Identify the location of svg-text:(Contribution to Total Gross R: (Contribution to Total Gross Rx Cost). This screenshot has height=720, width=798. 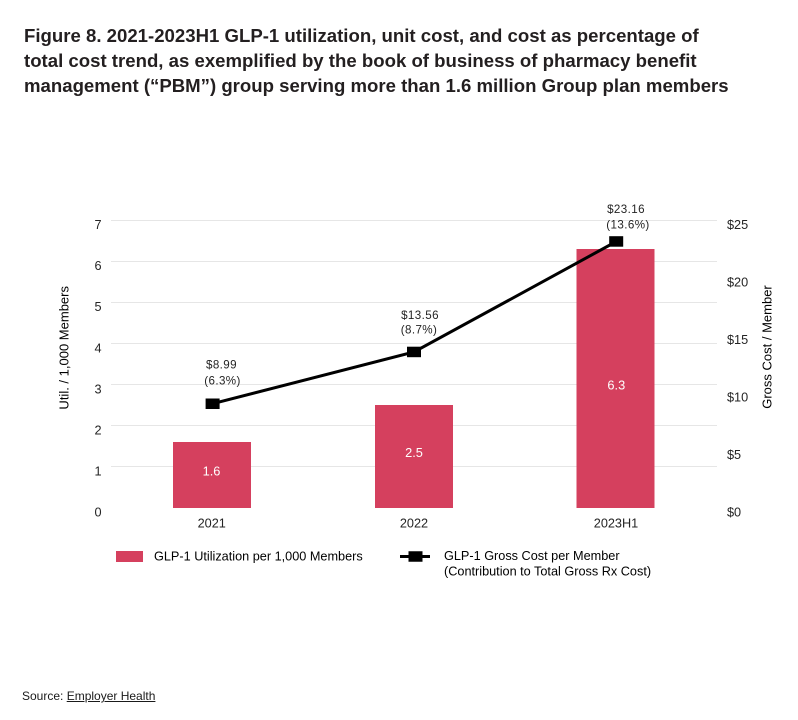
(547, 571).